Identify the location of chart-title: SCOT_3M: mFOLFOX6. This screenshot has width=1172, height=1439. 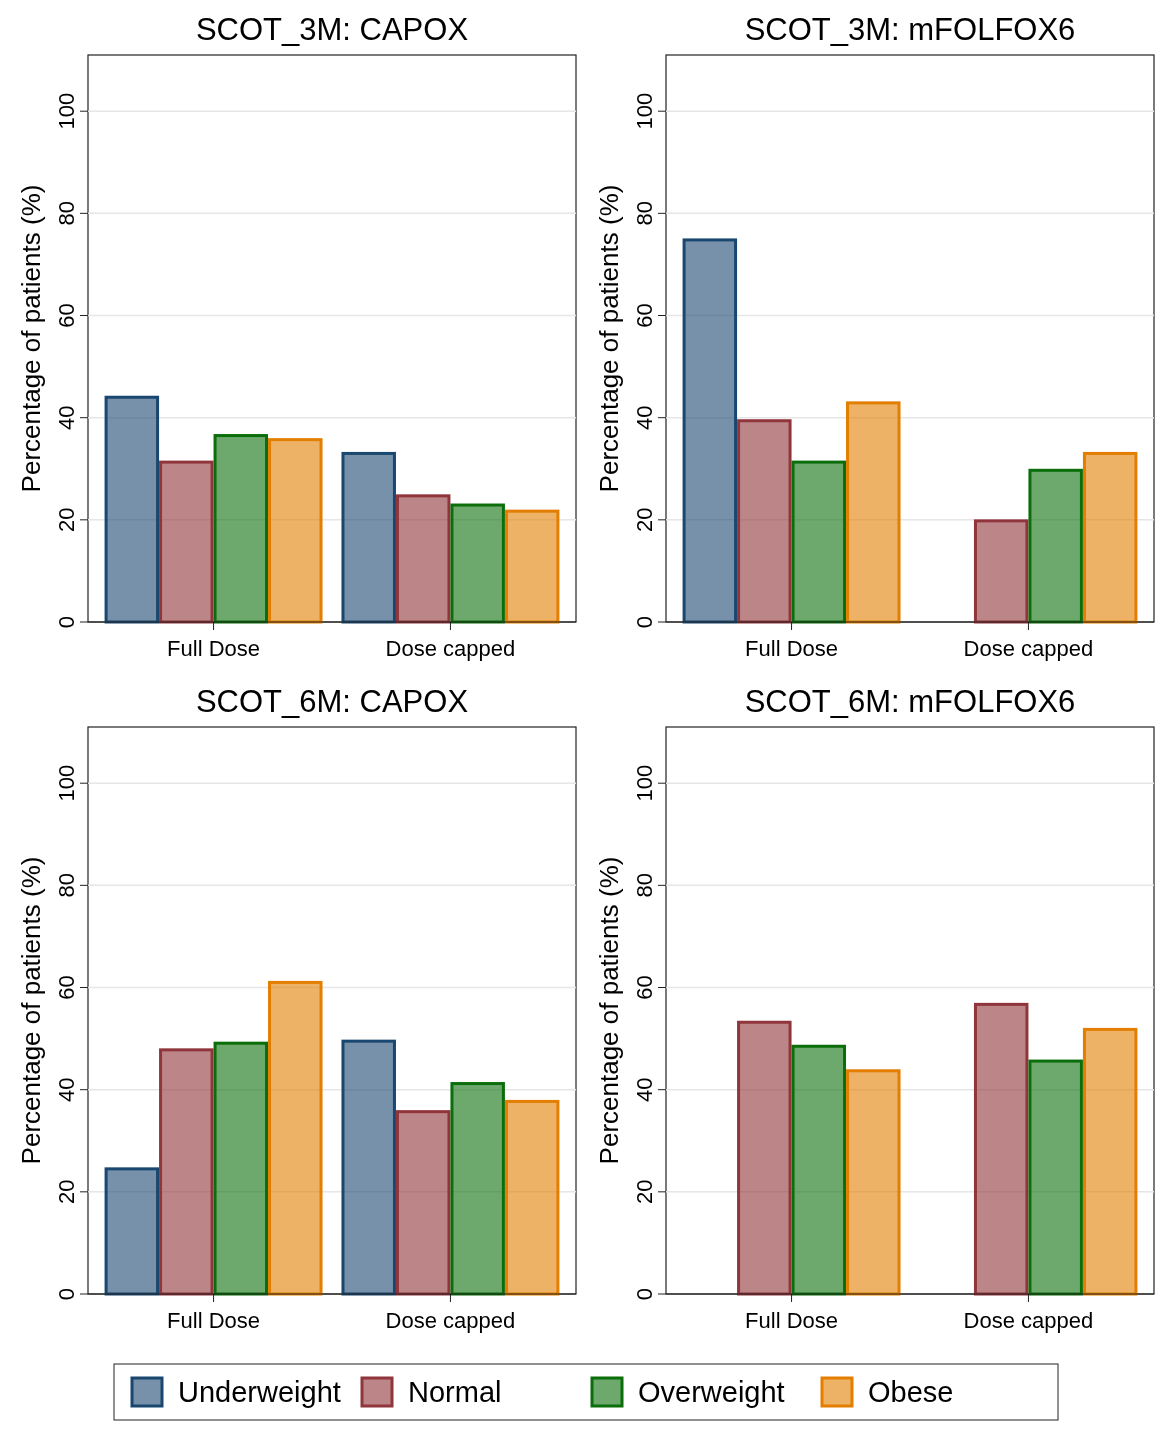
(910, 29).